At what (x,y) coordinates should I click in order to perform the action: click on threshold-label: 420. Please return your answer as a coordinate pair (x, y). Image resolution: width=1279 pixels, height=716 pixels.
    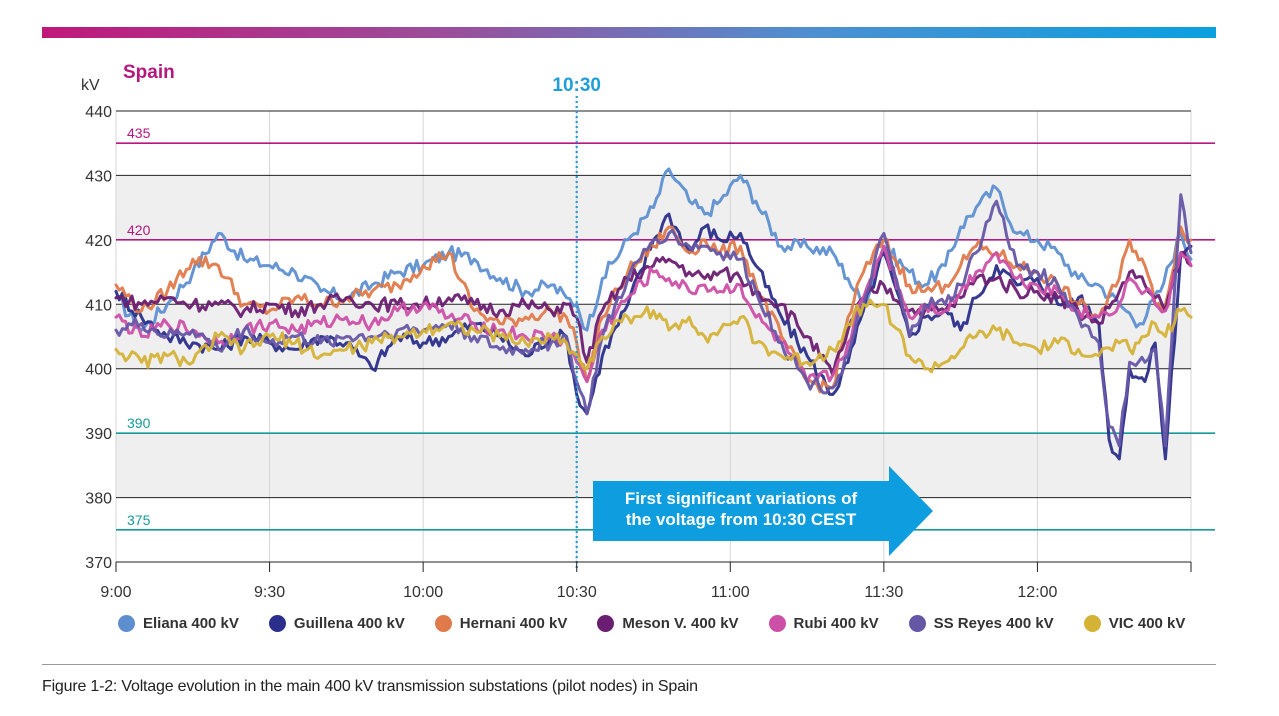
    Looking at the image, I should click on (139, 230).